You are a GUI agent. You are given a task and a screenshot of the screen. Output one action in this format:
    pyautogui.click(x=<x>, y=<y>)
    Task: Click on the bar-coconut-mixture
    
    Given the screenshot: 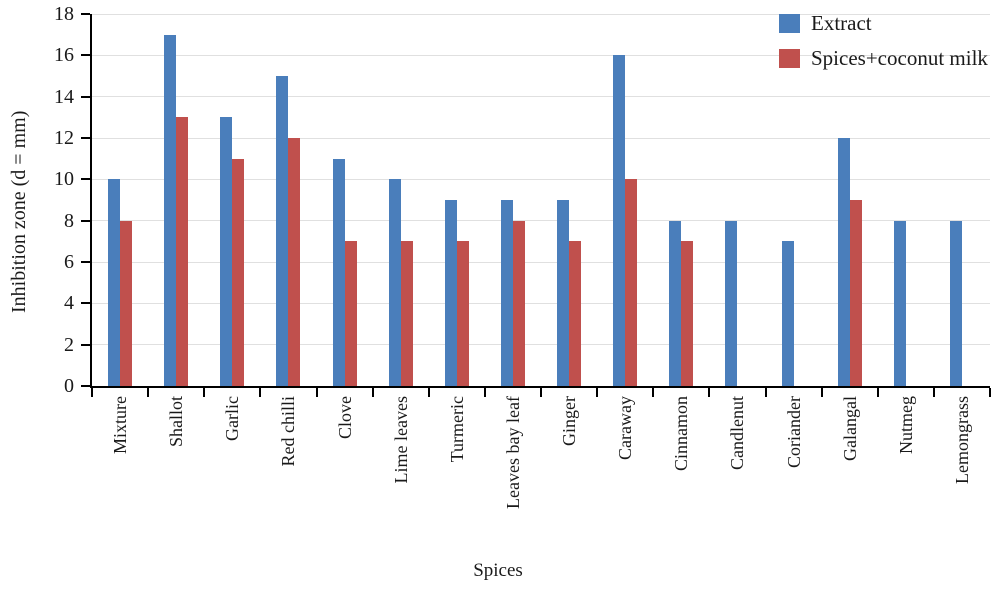 What is the action you would take?
    pyautogui.click(x=126, y=303)
    